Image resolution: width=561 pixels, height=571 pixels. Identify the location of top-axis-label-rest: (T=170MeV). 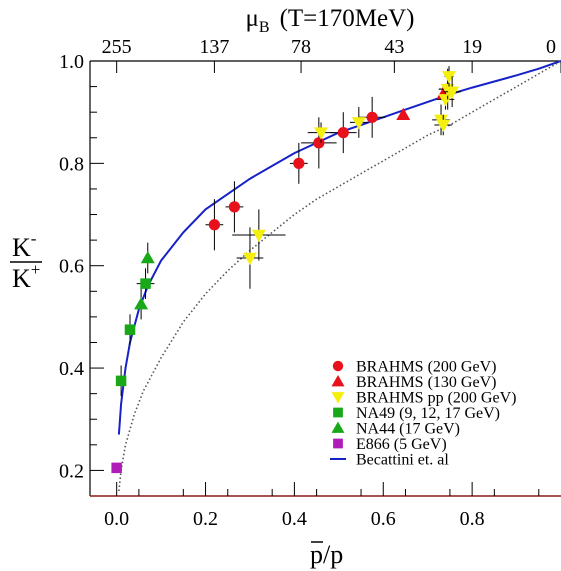
(347, 18).